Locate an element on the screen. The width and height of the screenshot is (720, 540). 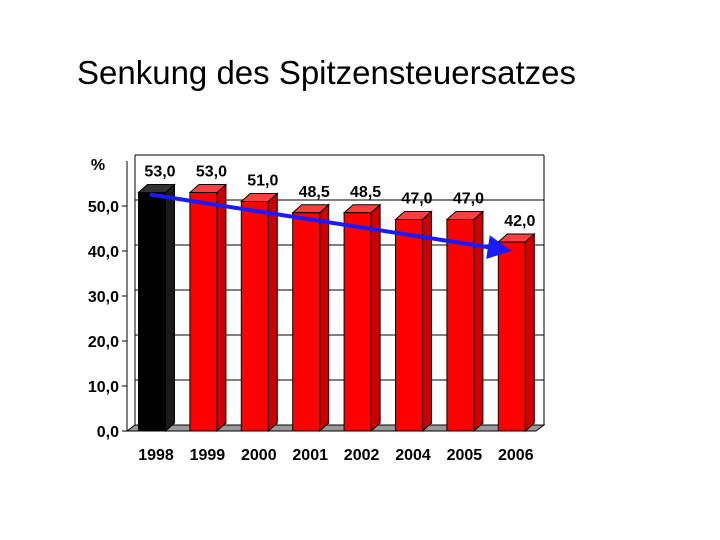
data-label-2004: 47,0 is located at coordinates (416, 199).